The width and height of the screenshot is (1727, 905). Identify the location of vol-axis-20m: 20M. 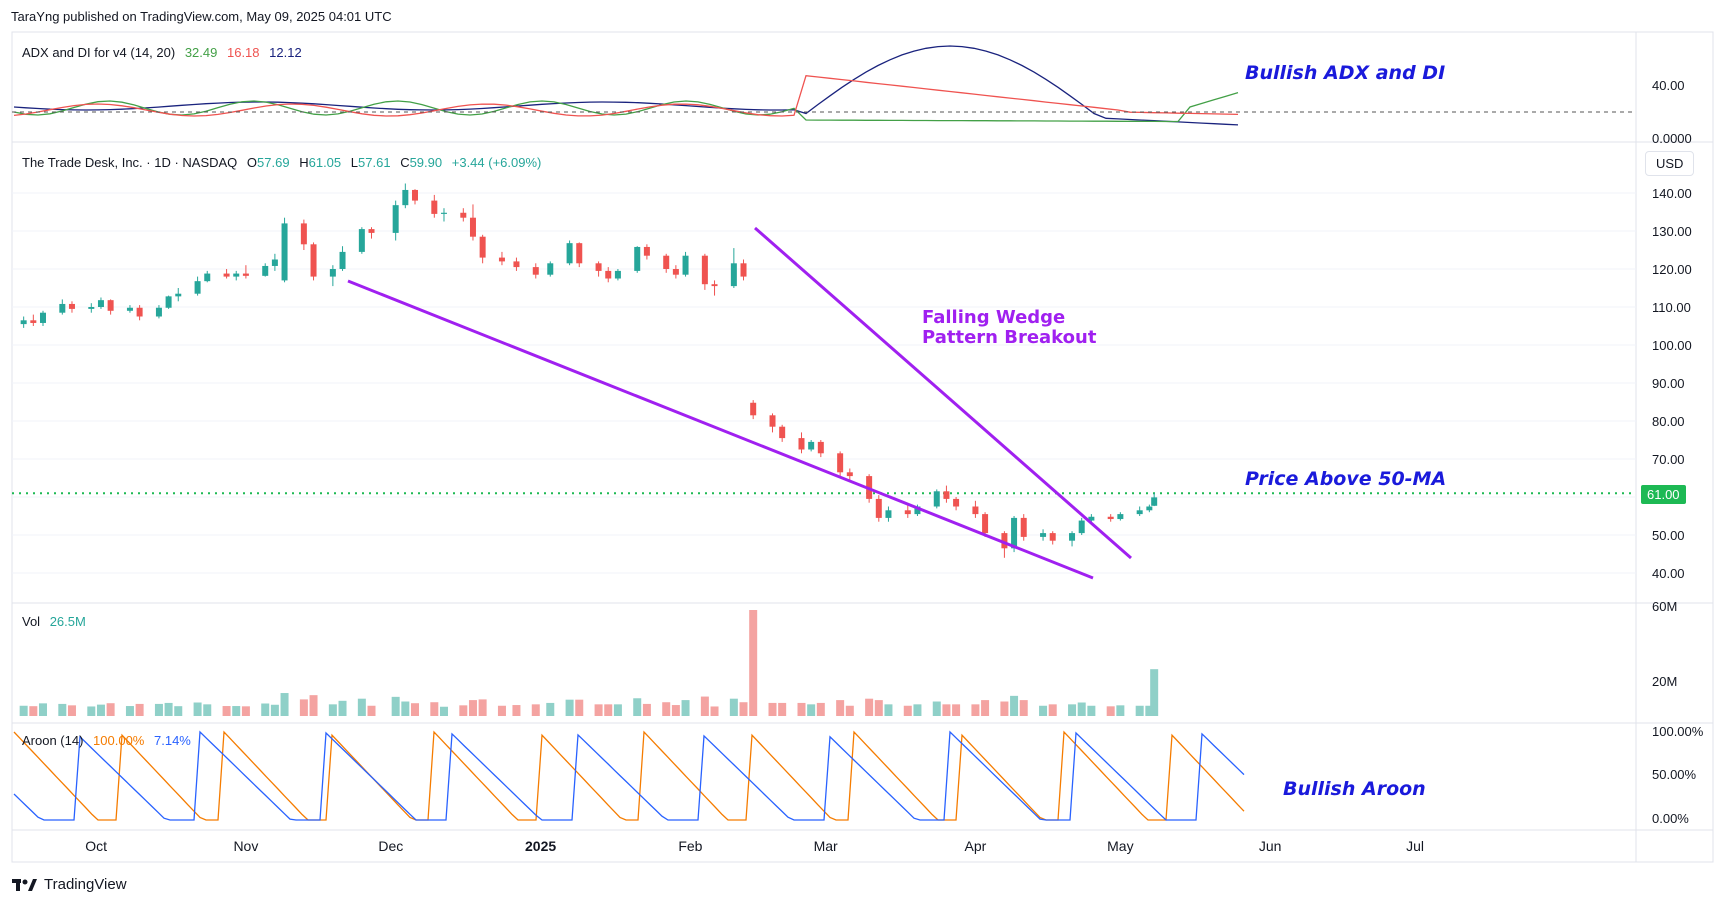
(1665, 681).